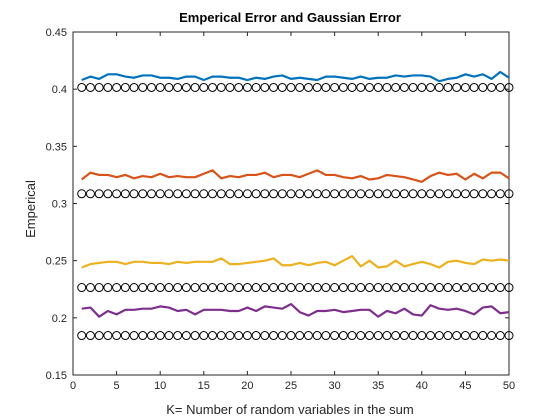 The height and width of the screenshot is (420, 560). What do you see at coordinates (117, 386) in the screenshot?
I see `x-tick-label: 5` at bounding box center [117, 386].